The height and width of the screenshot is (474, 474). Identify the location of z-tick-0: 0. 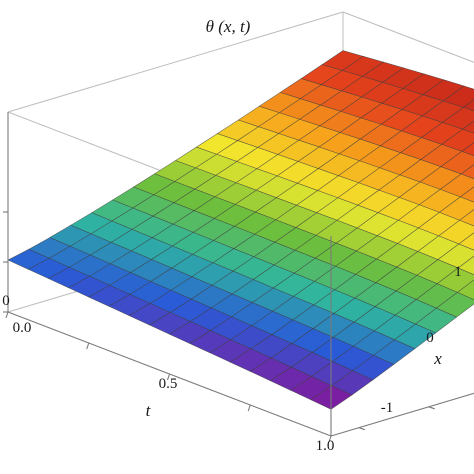
(6, 301).